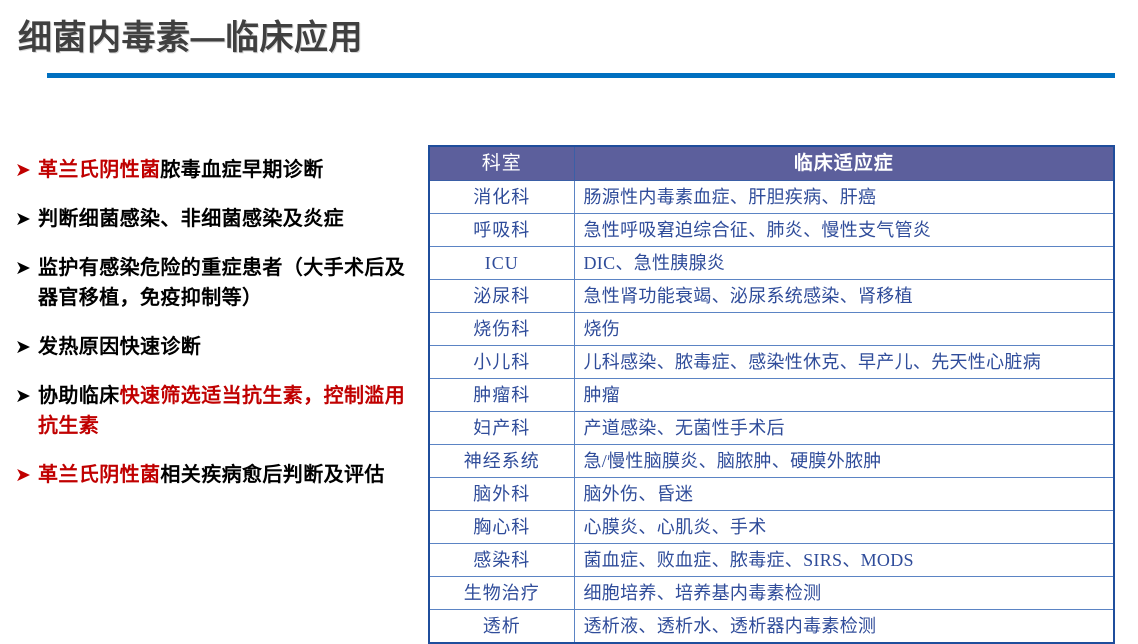 This screenshot has height=644, width=1138. What do you see at coordinates (501, 428) in the screenshot?
I see `cell-department: 妇产科` at bounding box center [501, 428].